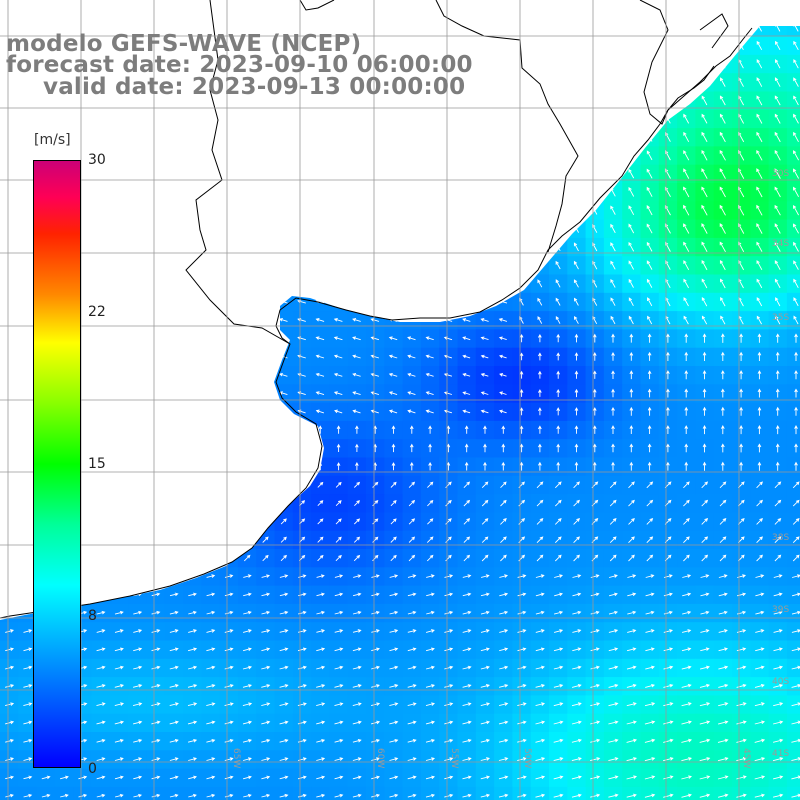 The image size is (800, 800). I want to click on latitude-label: 40S, so click(780, 682).